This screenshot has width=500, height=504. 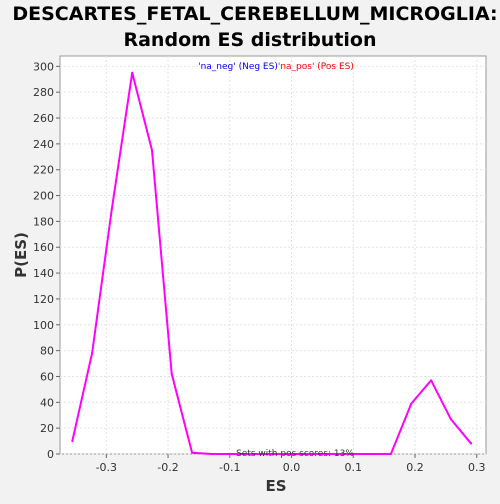 What do you see at coordinates (254, 14) in the screenshot?
I see `chart-title-line1: DESCARTES_FETAL_CEREBELLUM_MICROGLIA:` at bounding box center [254, 14].